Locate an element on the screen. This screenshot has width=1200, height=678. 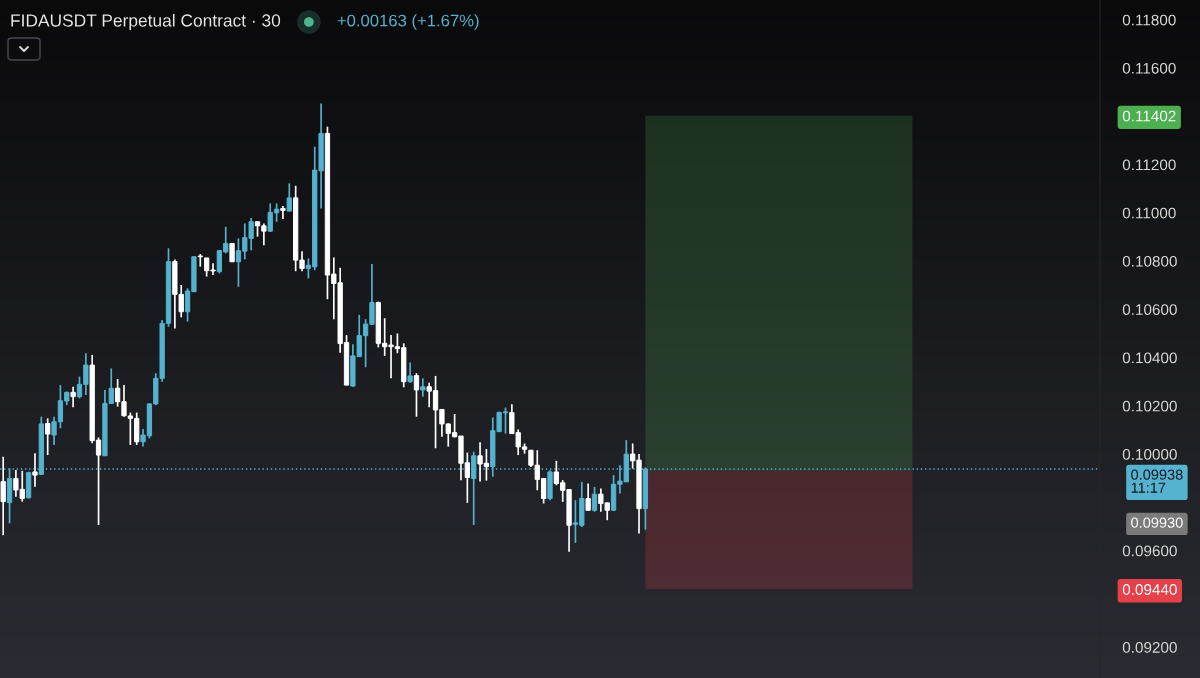
text: 0.09930 is located at coordinates (1157, 522).